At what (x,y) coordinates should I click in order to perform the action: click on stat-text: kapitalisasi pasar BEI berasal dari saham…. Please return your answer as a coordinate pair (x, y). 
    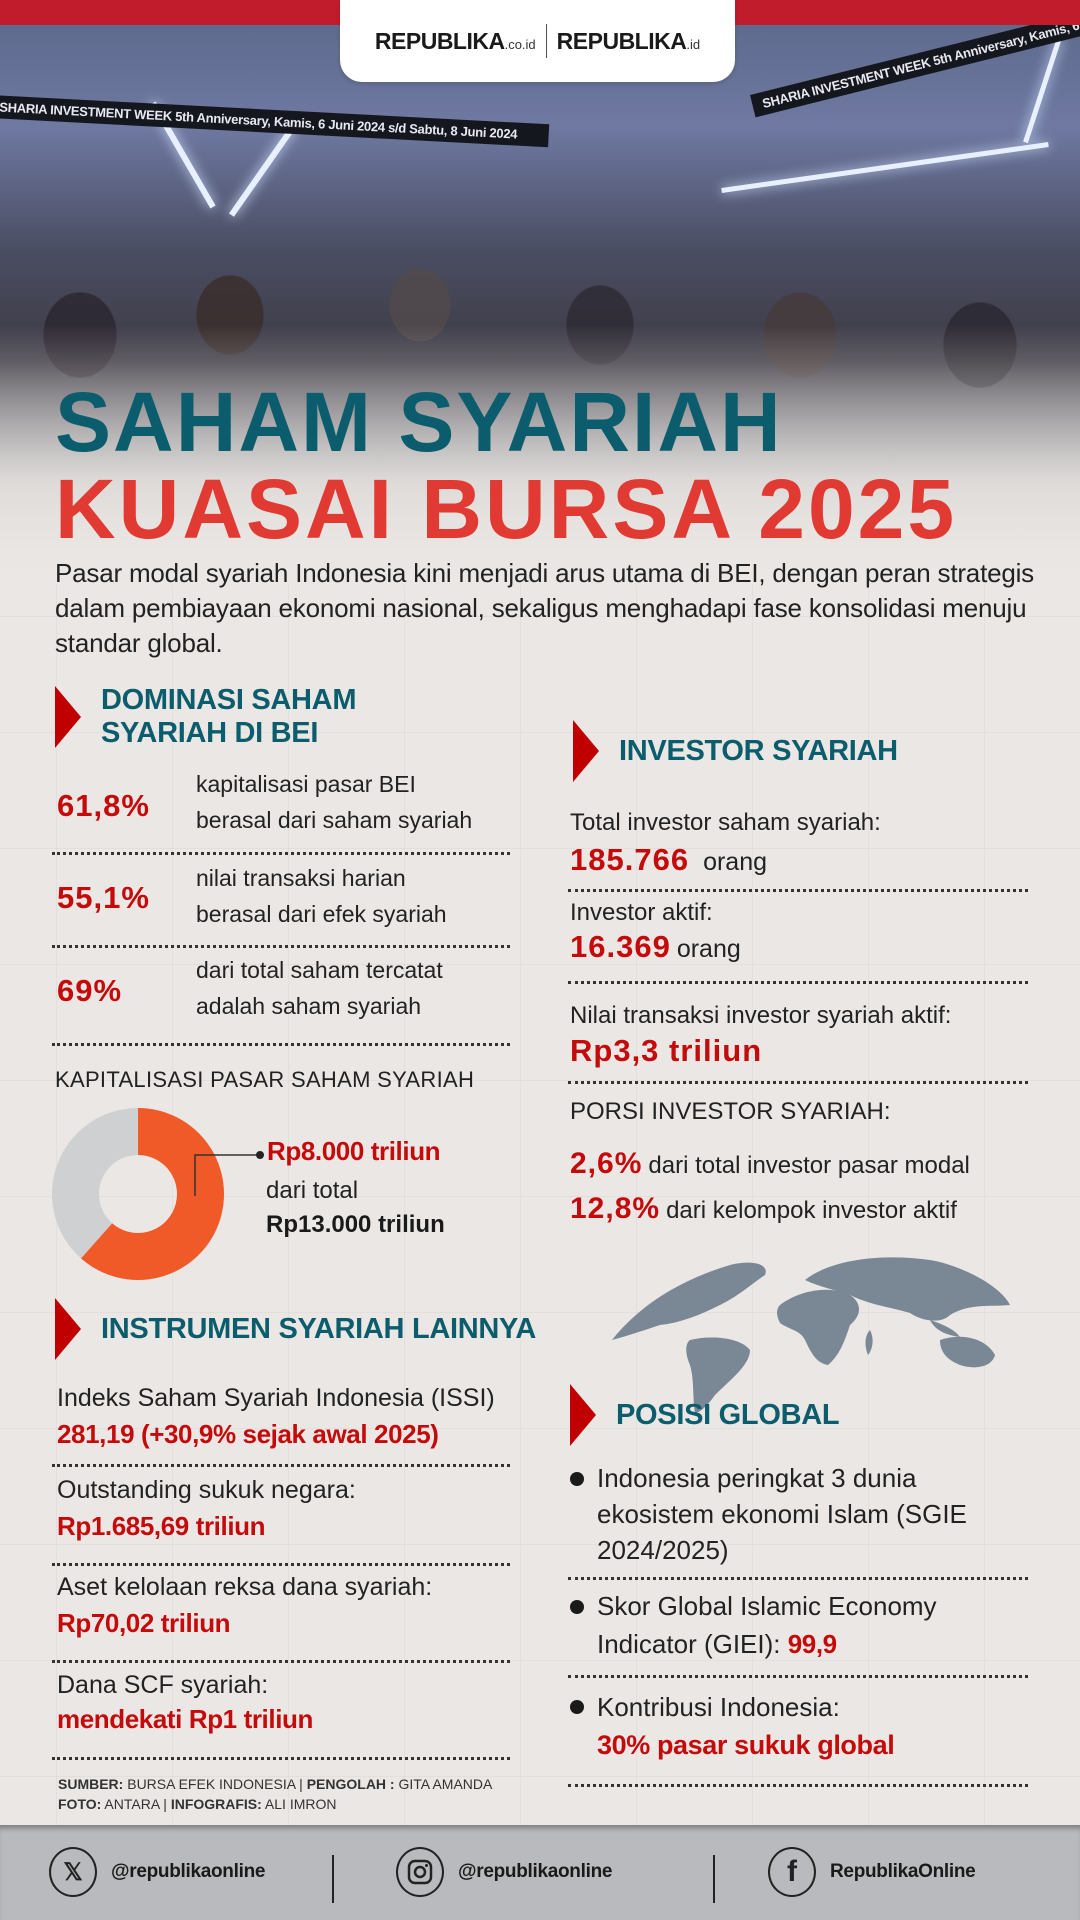
    Looking at the image, I should click on (334, 802).